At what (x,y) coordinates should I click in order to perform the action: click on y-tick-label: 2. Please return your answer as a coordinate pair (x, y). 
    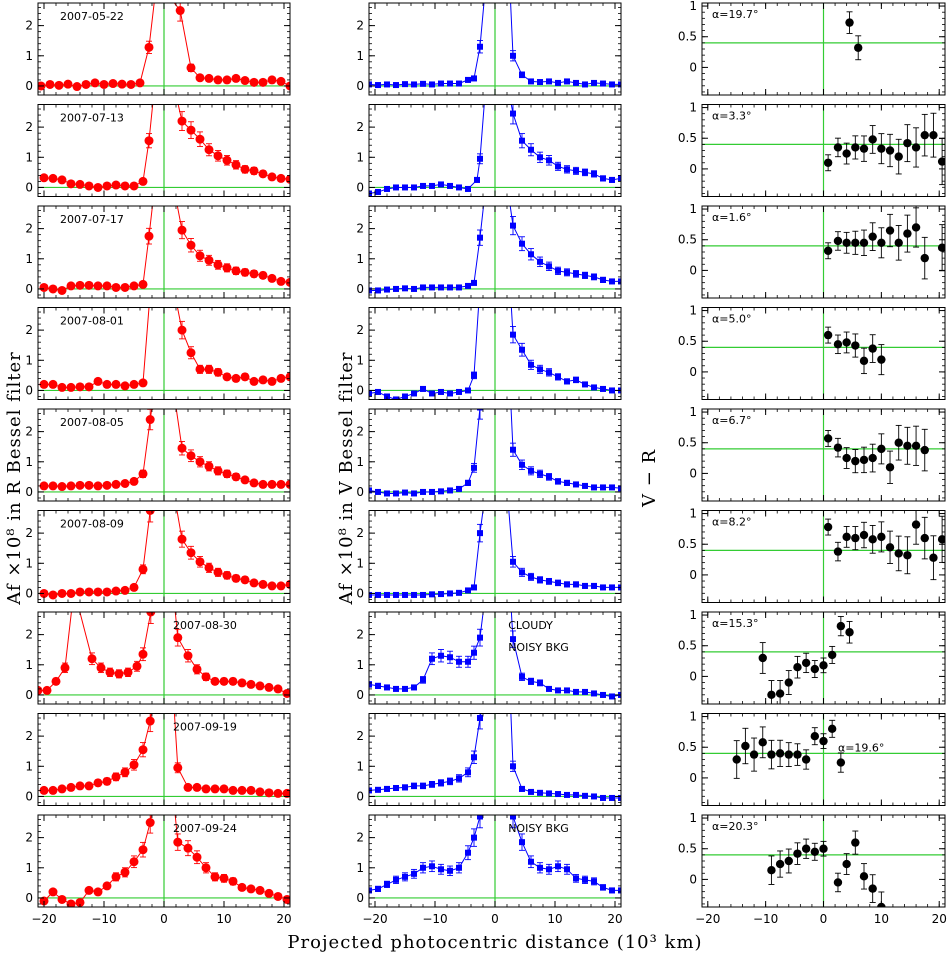
    Looking at the image, I should click on (29, 736).